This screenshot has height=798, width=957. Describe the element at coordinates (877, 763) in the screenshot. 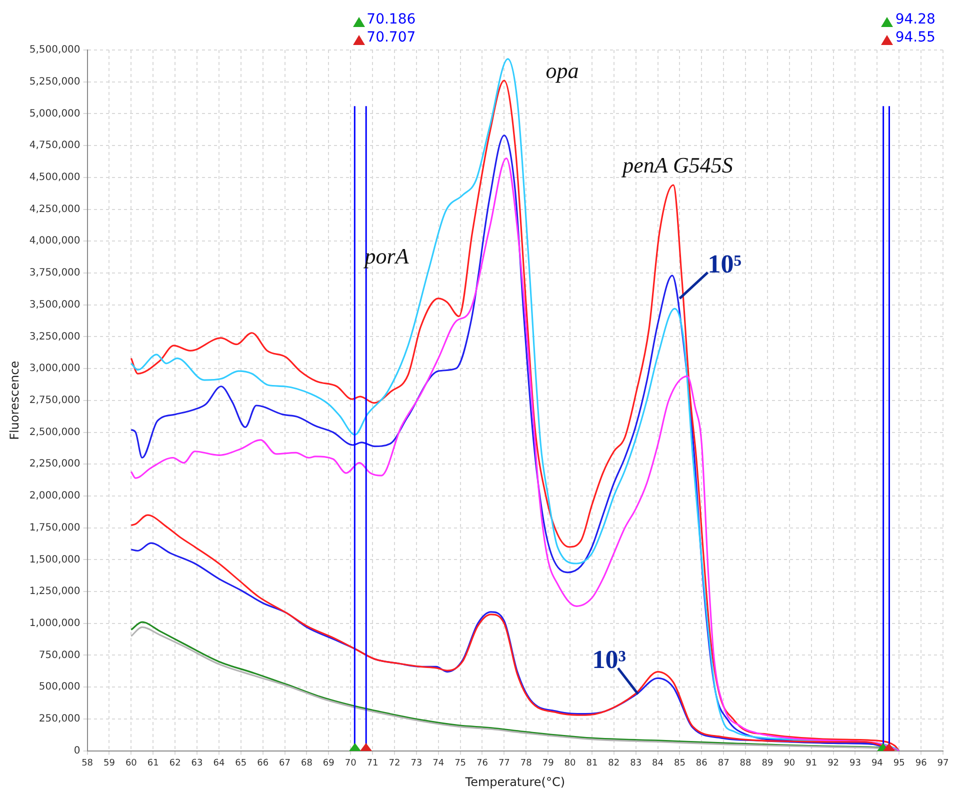

I see `x-tick-label: 94` at that location.